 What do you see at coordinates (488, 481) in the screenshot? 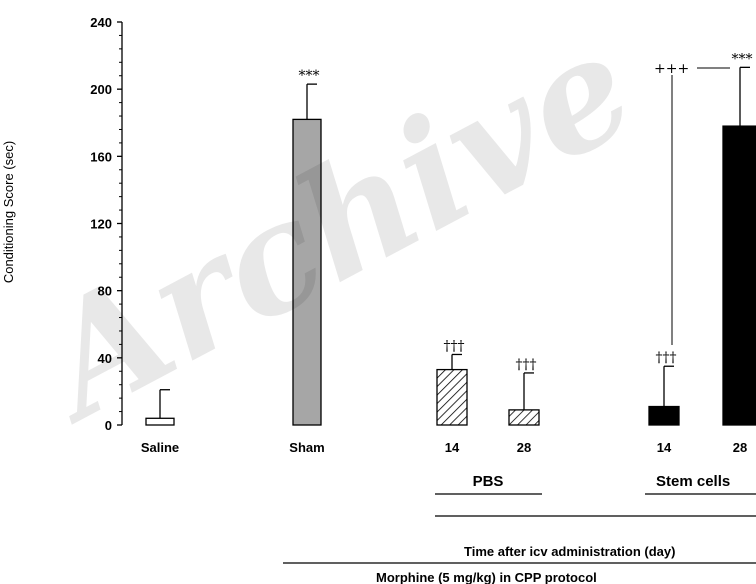
I see `group-label-pbs: PBS` at bounding box center [488, 481].